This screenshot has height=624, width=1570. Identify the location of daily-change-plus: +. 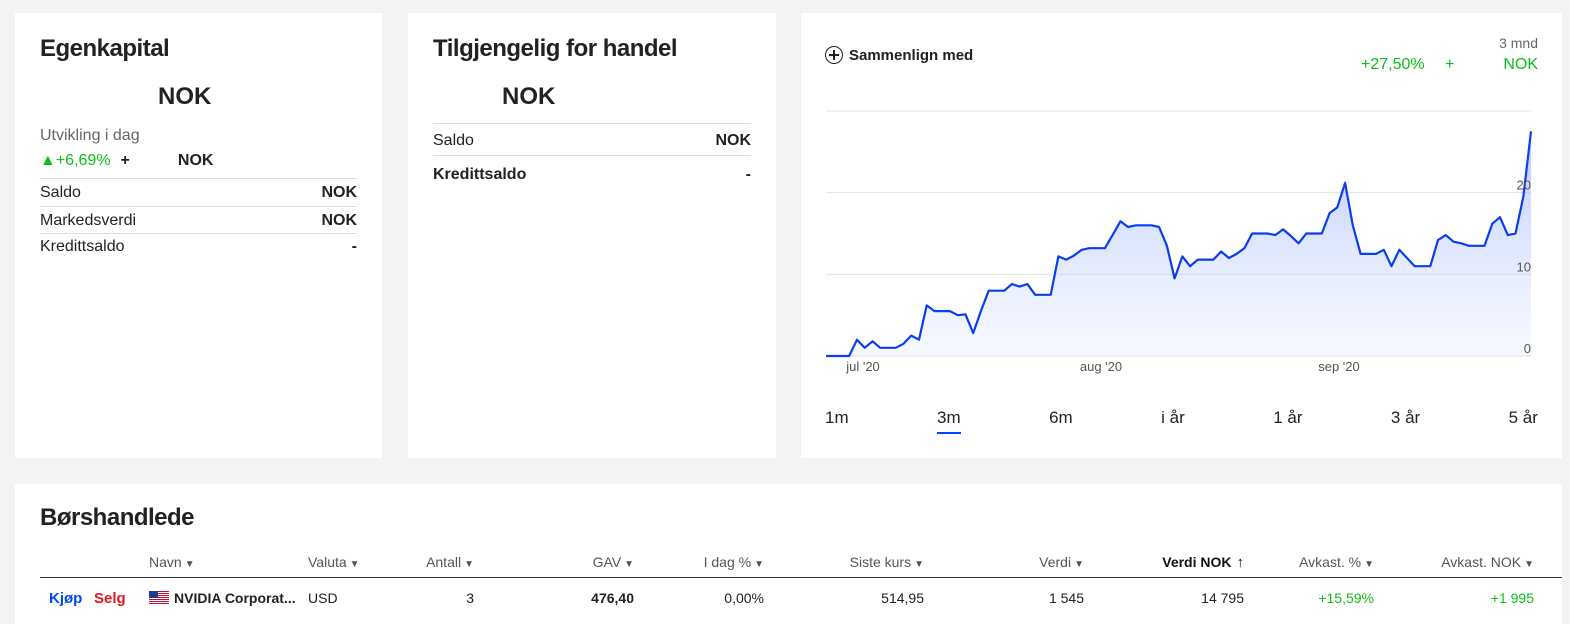
(125, 160).